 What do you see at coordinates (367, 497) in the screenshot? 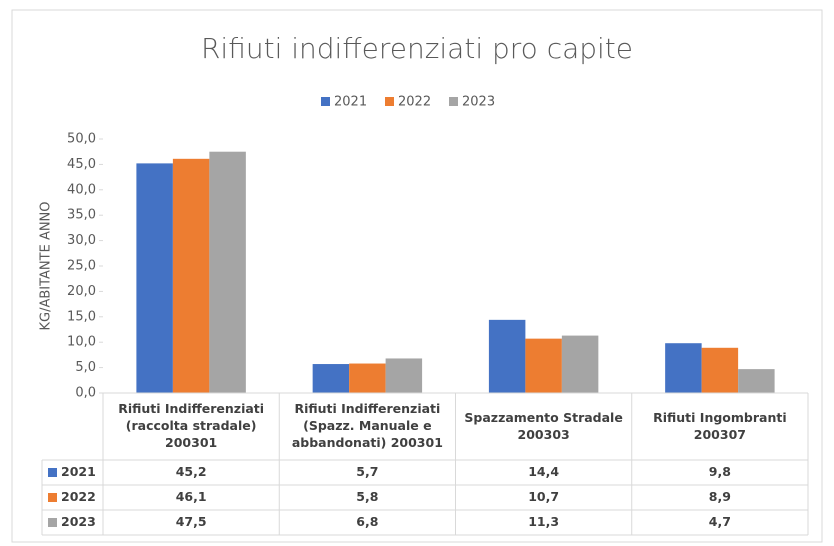
I see `data-label: 5,8` at bounding box center [367, 497].